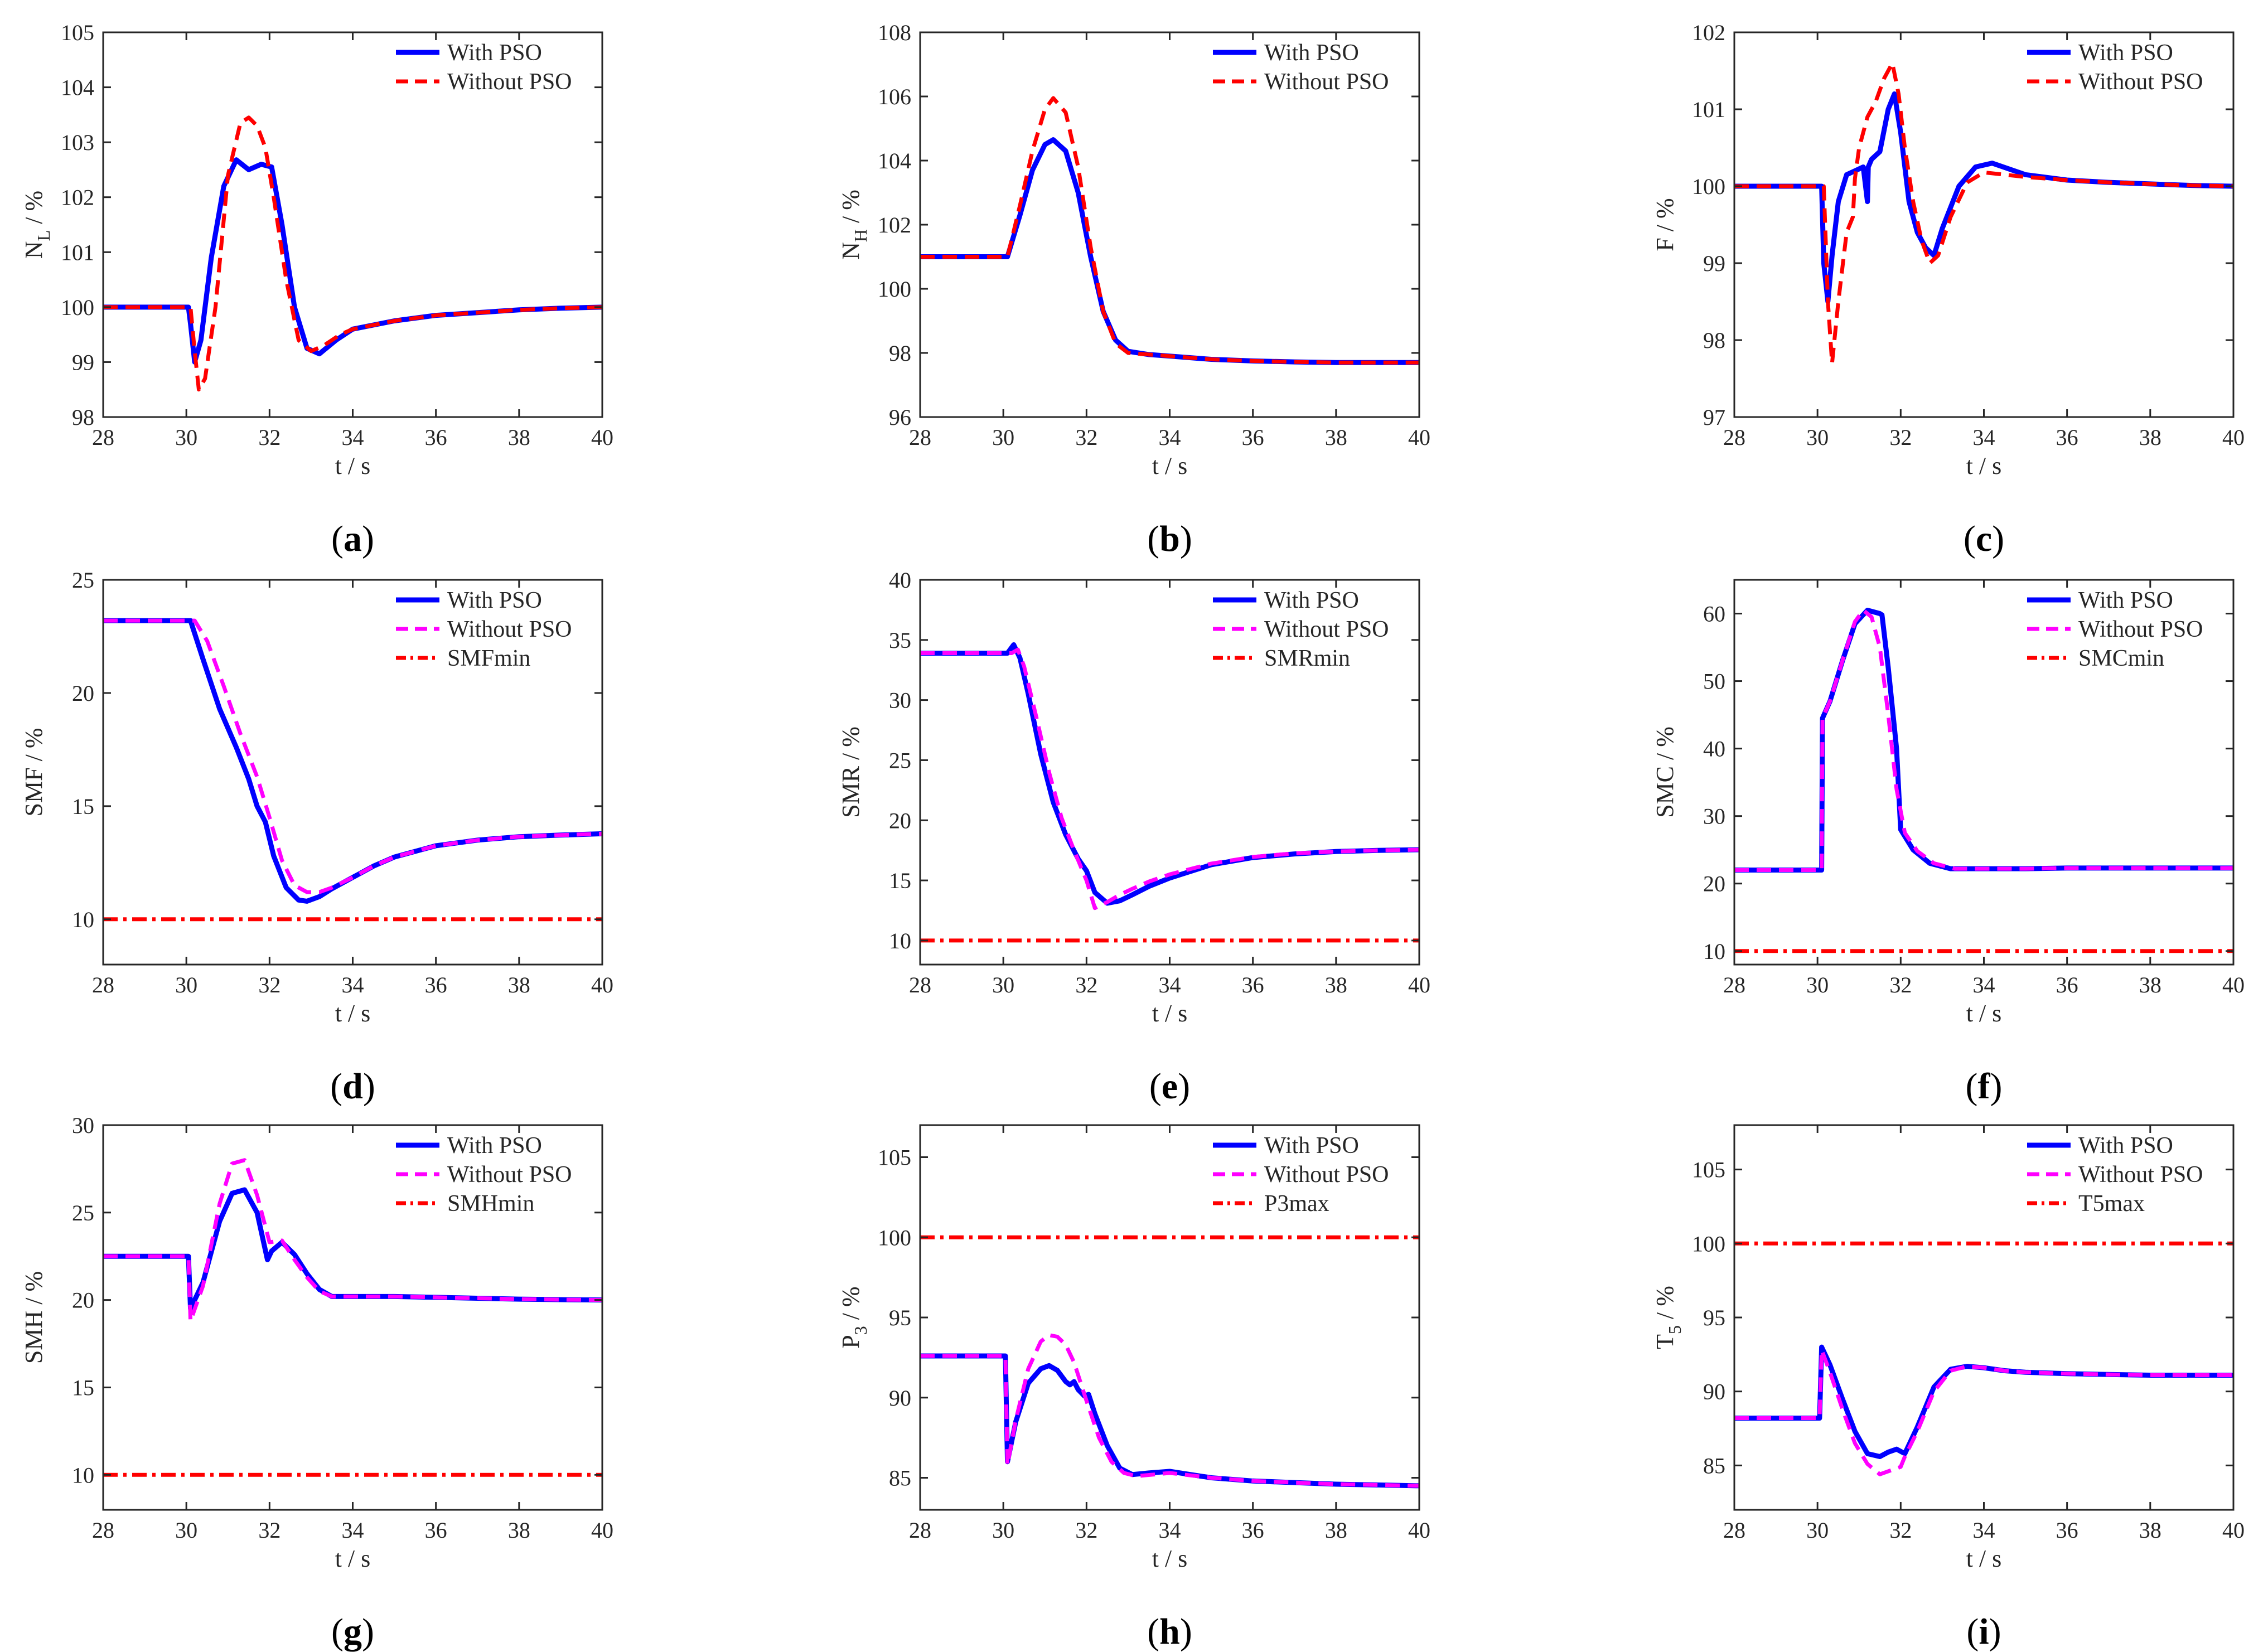  I want to click on y-label-main: F, so click(1665, 244).